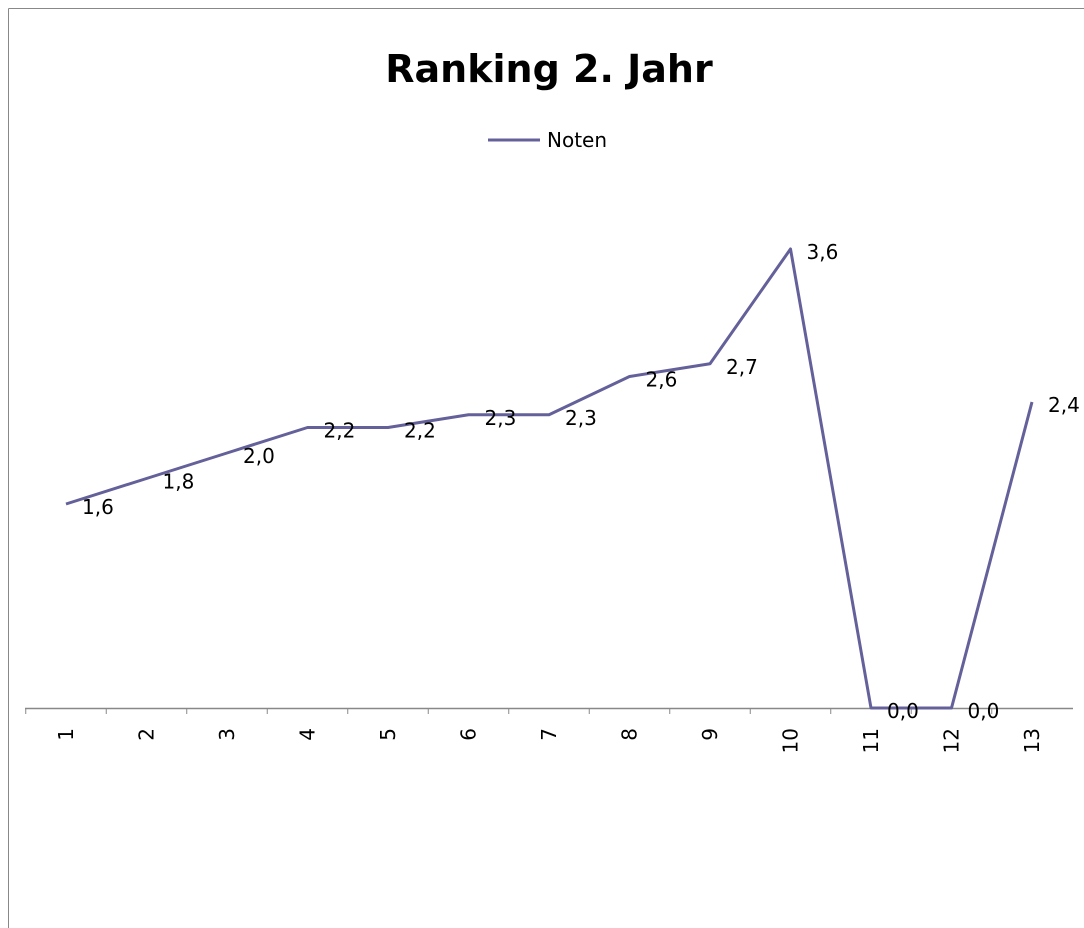 The height and width of the screenshot is (928, 1084). I want to click on x-tick-label: 8, so click(630, 734).